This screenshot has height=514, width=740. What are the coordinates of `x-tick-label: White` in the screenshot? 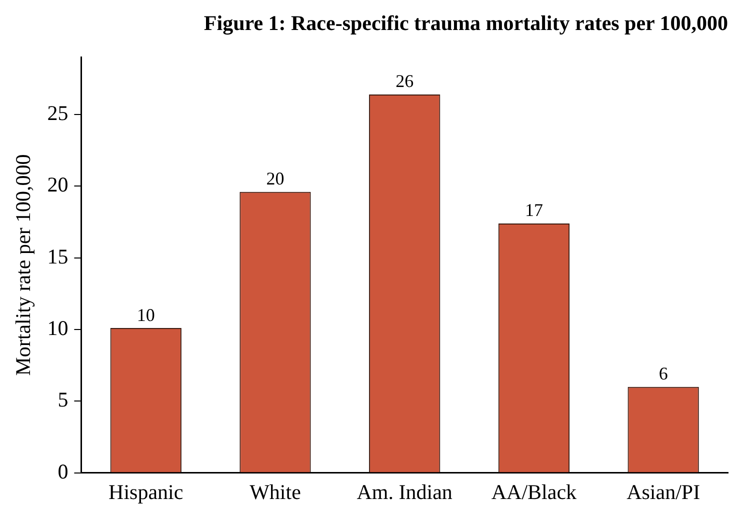 It's located at (275, 492).